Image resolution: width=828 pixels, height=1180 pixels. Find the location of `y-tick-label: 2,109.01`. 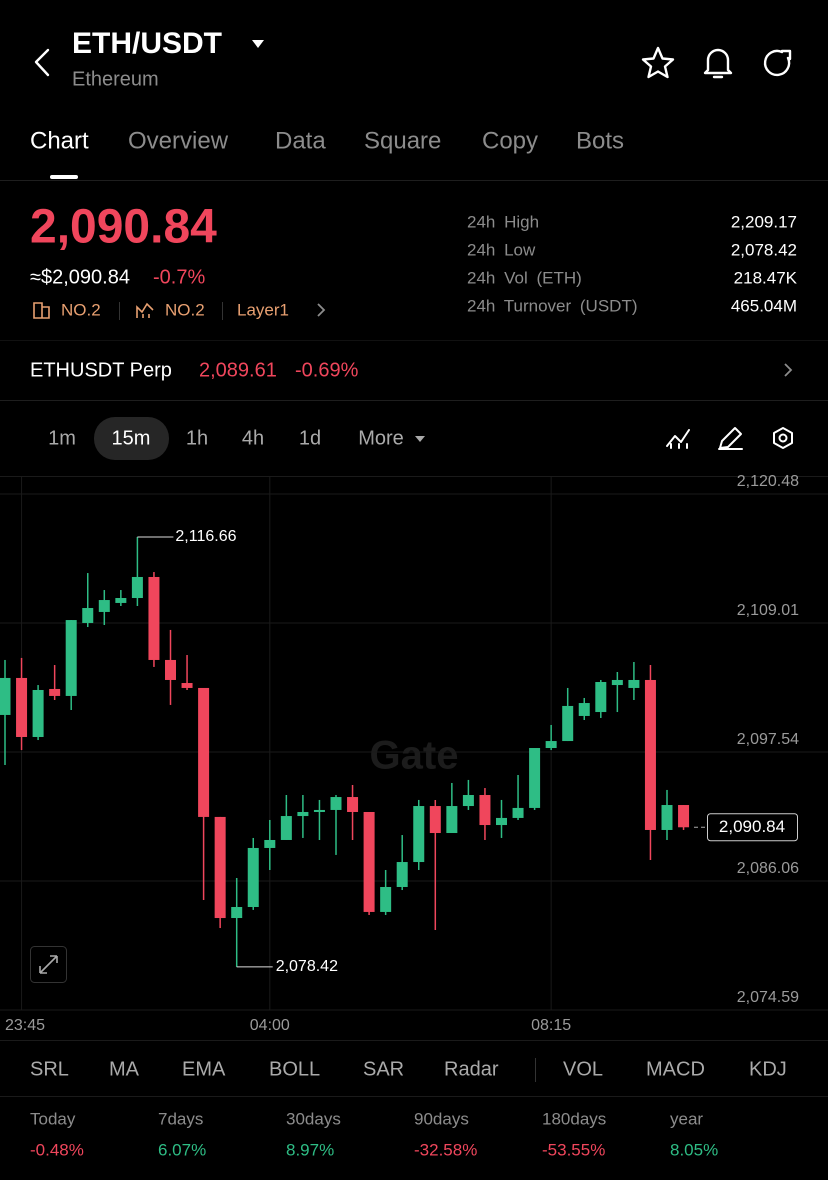

y-tick-label: 2,109.01 is located at coordinates (768, 610).